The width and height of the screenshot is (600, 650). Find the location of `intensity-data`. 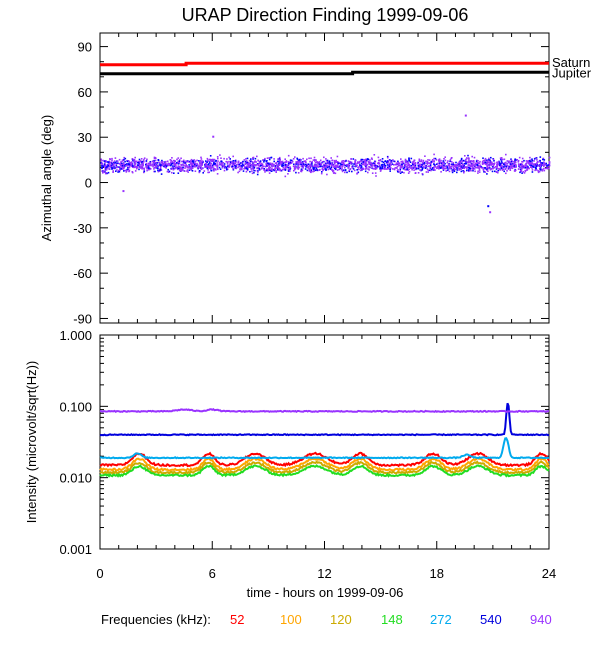

intensity-data is located at coordinates (324, 440).